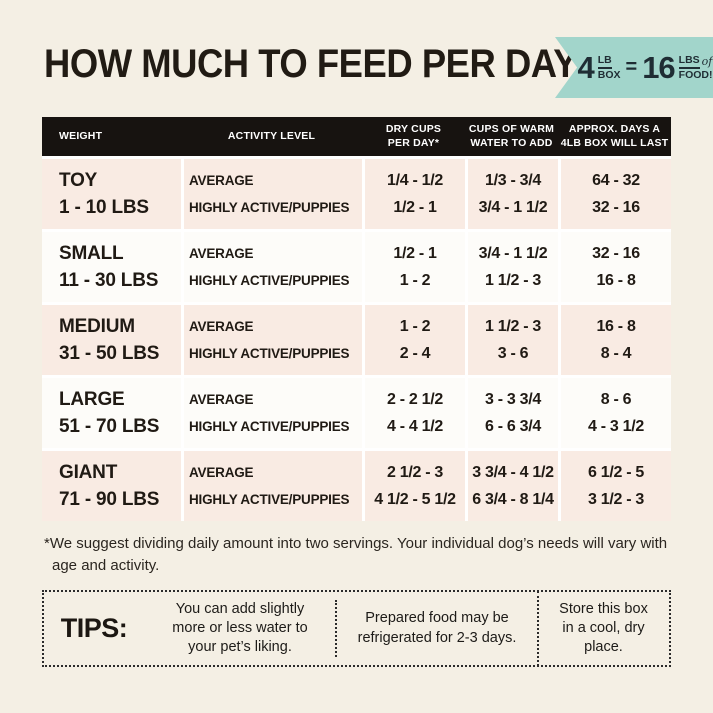 The width and height of the screenshot is (713, 713). I want to click on water-active: 1 1/2 - 3, so click(512, 280).